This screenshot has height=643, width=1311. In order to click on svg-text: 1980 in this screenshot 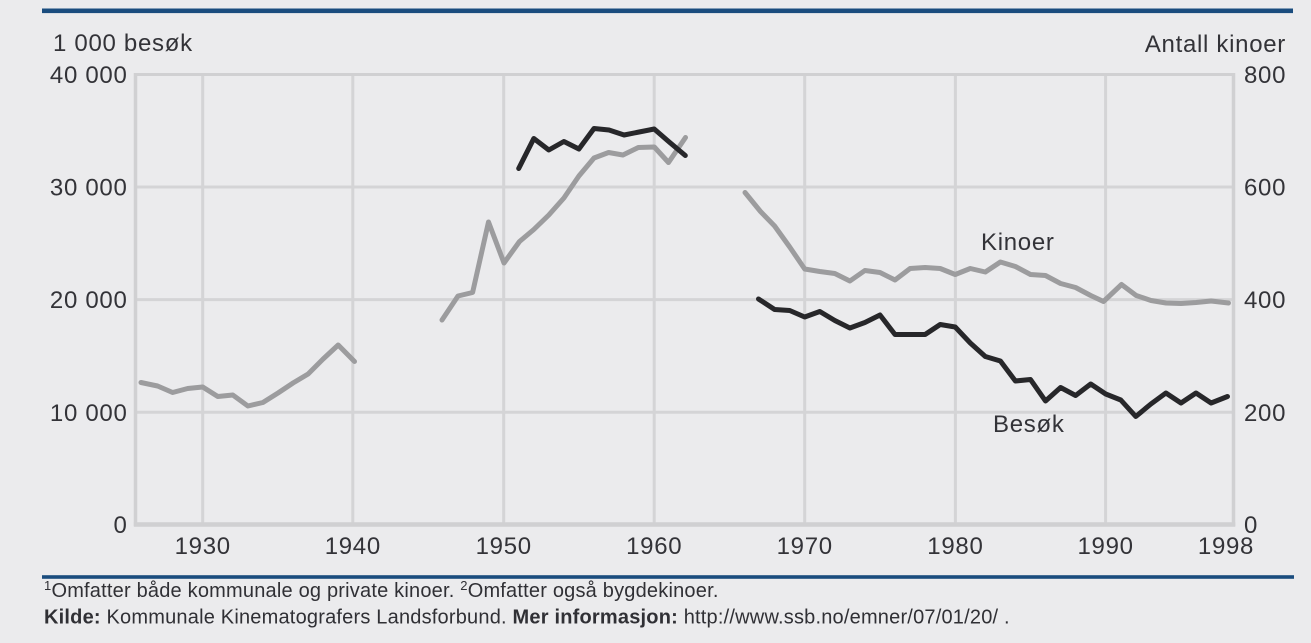, I will do `click(955, 546)`.